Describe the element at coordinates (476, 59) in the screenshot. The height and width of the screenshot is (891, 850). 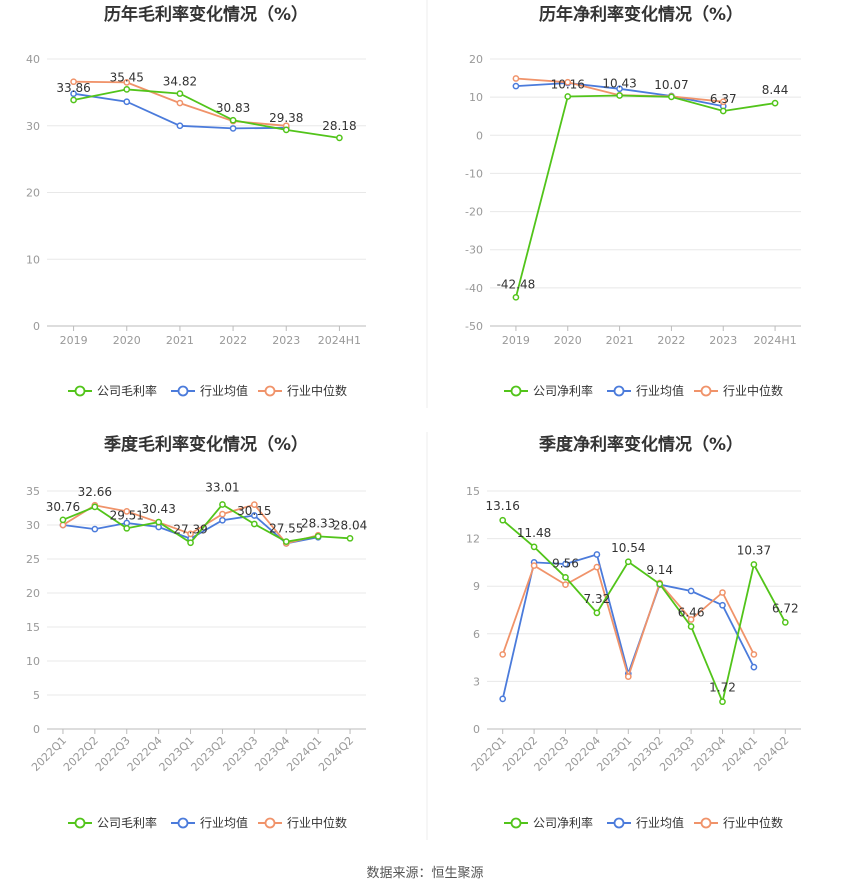
I see `y-tick-label: 20` at that location.